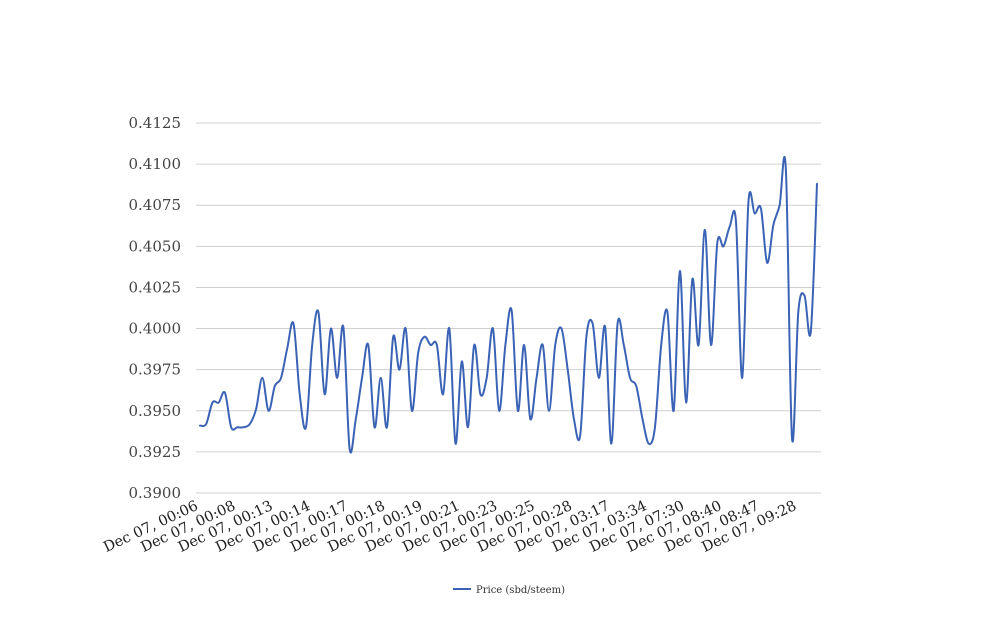 This screenshot has width=1008, height=620. What do you see at coordinates (155, 411) in the screenshot?
I see `y-tick-label: 0.3950` at bounding box center [155, 411].